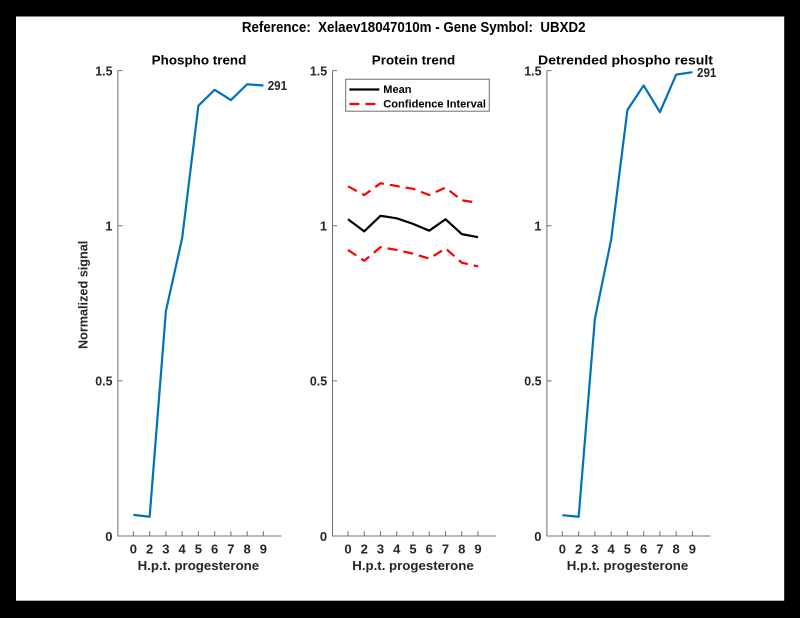 This screenshot has width=800, height=618. I want to click on svg-text: Confidence Interval, so click(434, 104).